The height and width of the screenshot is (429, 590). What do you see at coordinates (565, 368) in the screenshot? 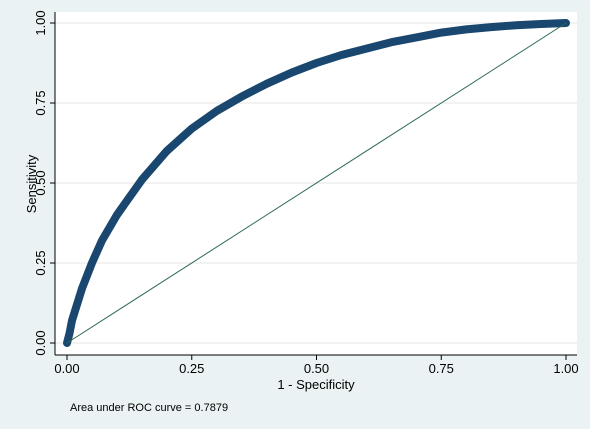
I see `x-tick-label-4: 1.00` at bounding box center [565, 368].